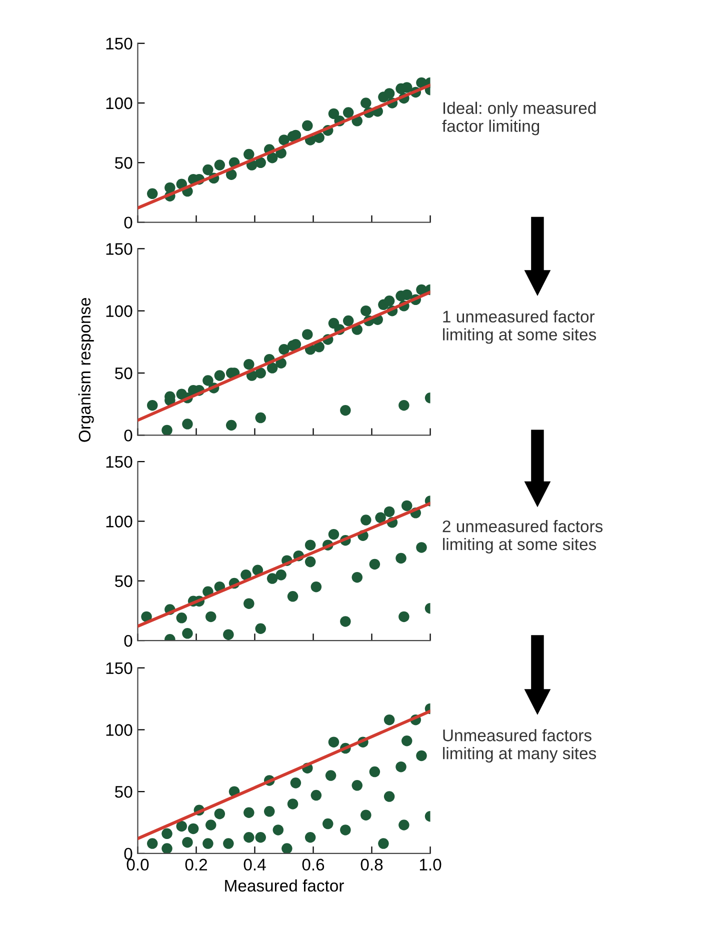 The height and width of the screenshot is (942, 710). What do you see at coordinates (371, 864) in the screenshot?
I see `x-tick-label: 0.8` at bounding box center [371, 864].